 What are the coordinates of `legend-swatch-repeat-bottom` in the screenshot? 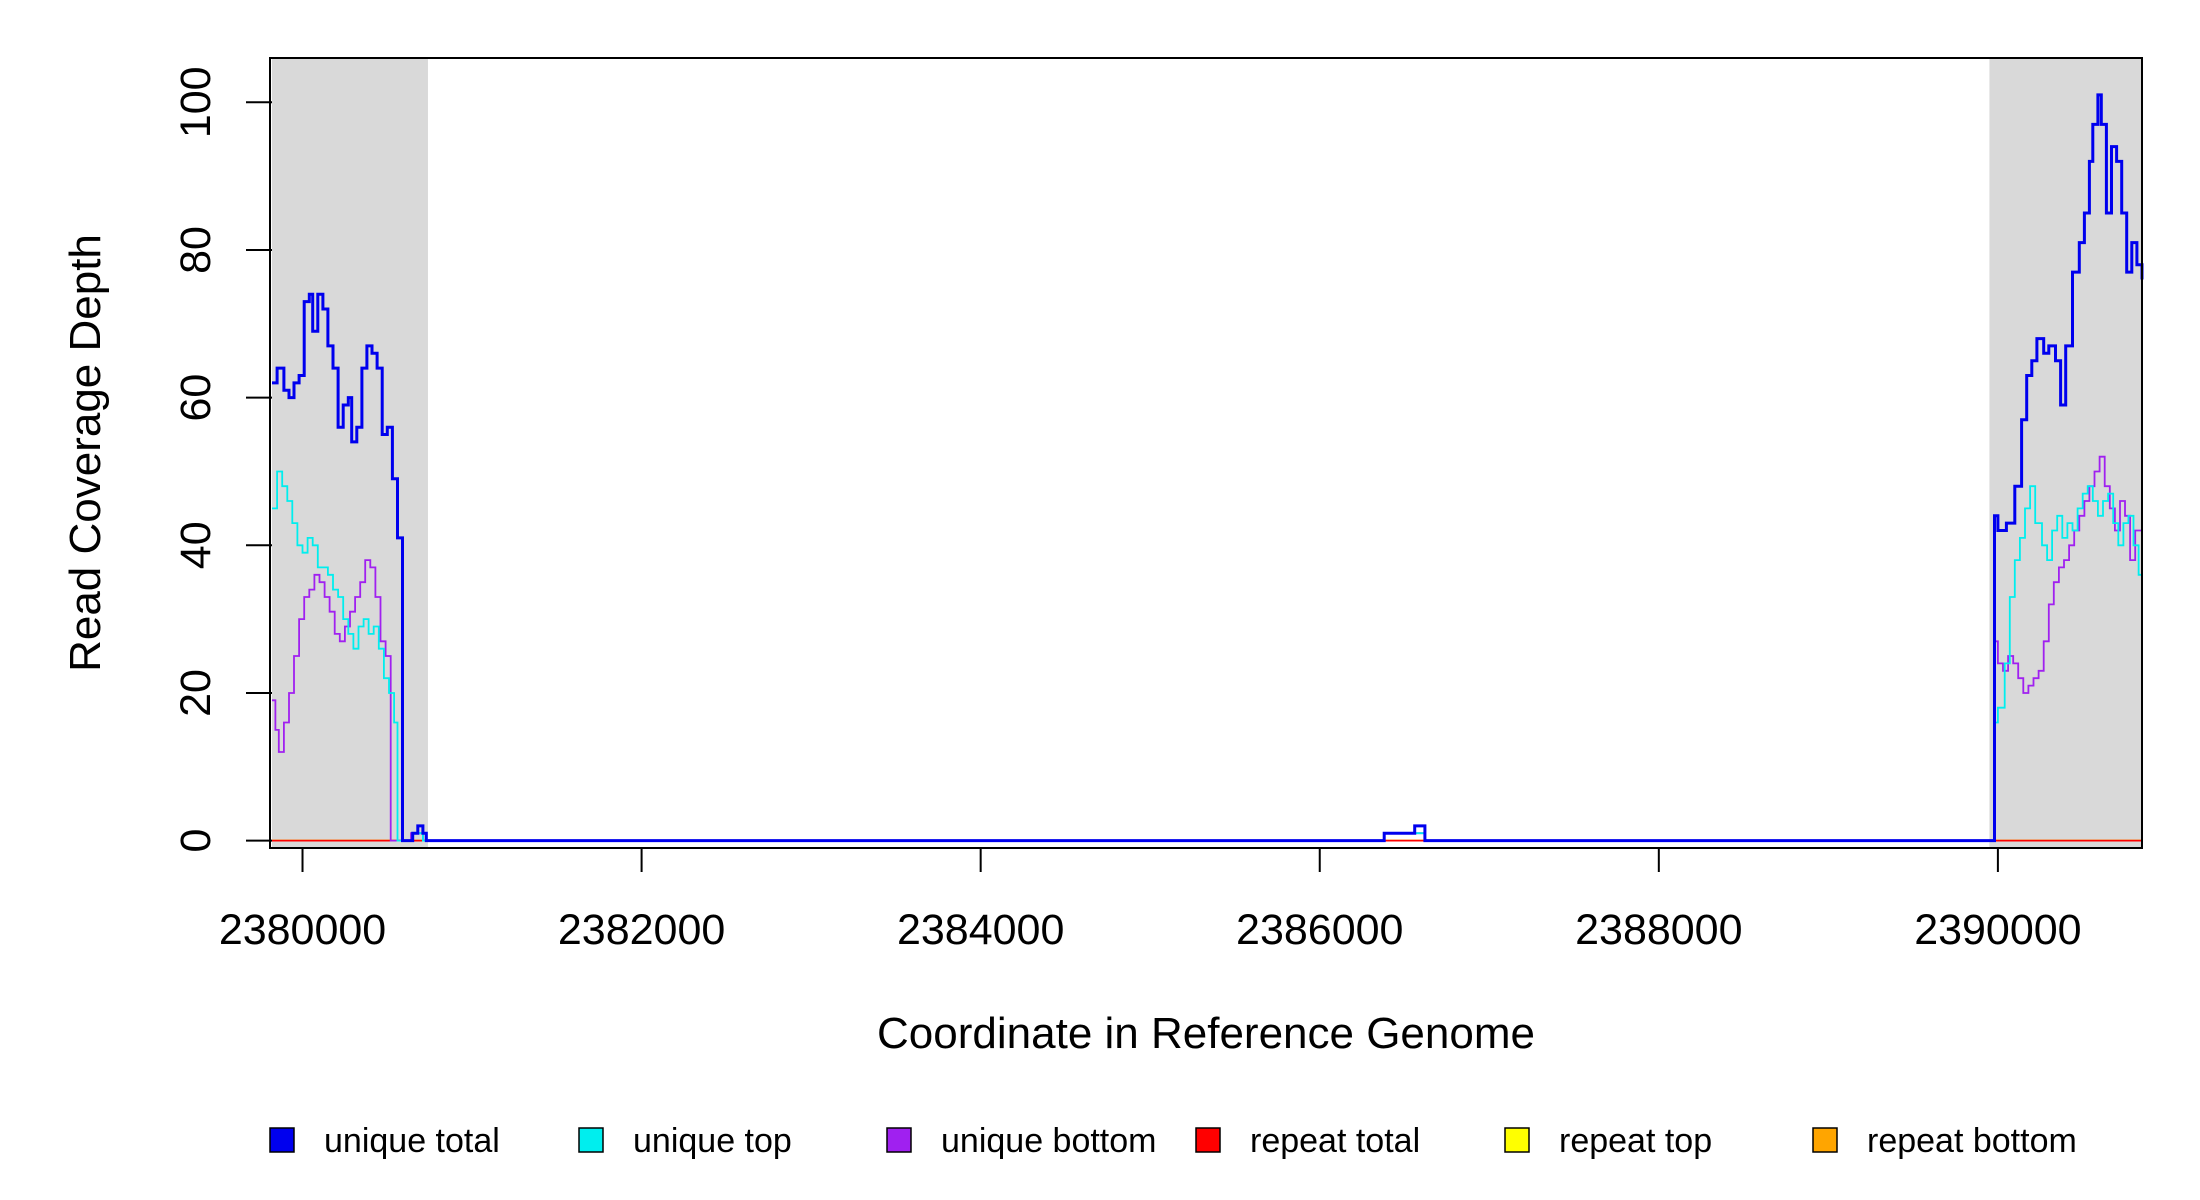 It's located at (1825, 1140).